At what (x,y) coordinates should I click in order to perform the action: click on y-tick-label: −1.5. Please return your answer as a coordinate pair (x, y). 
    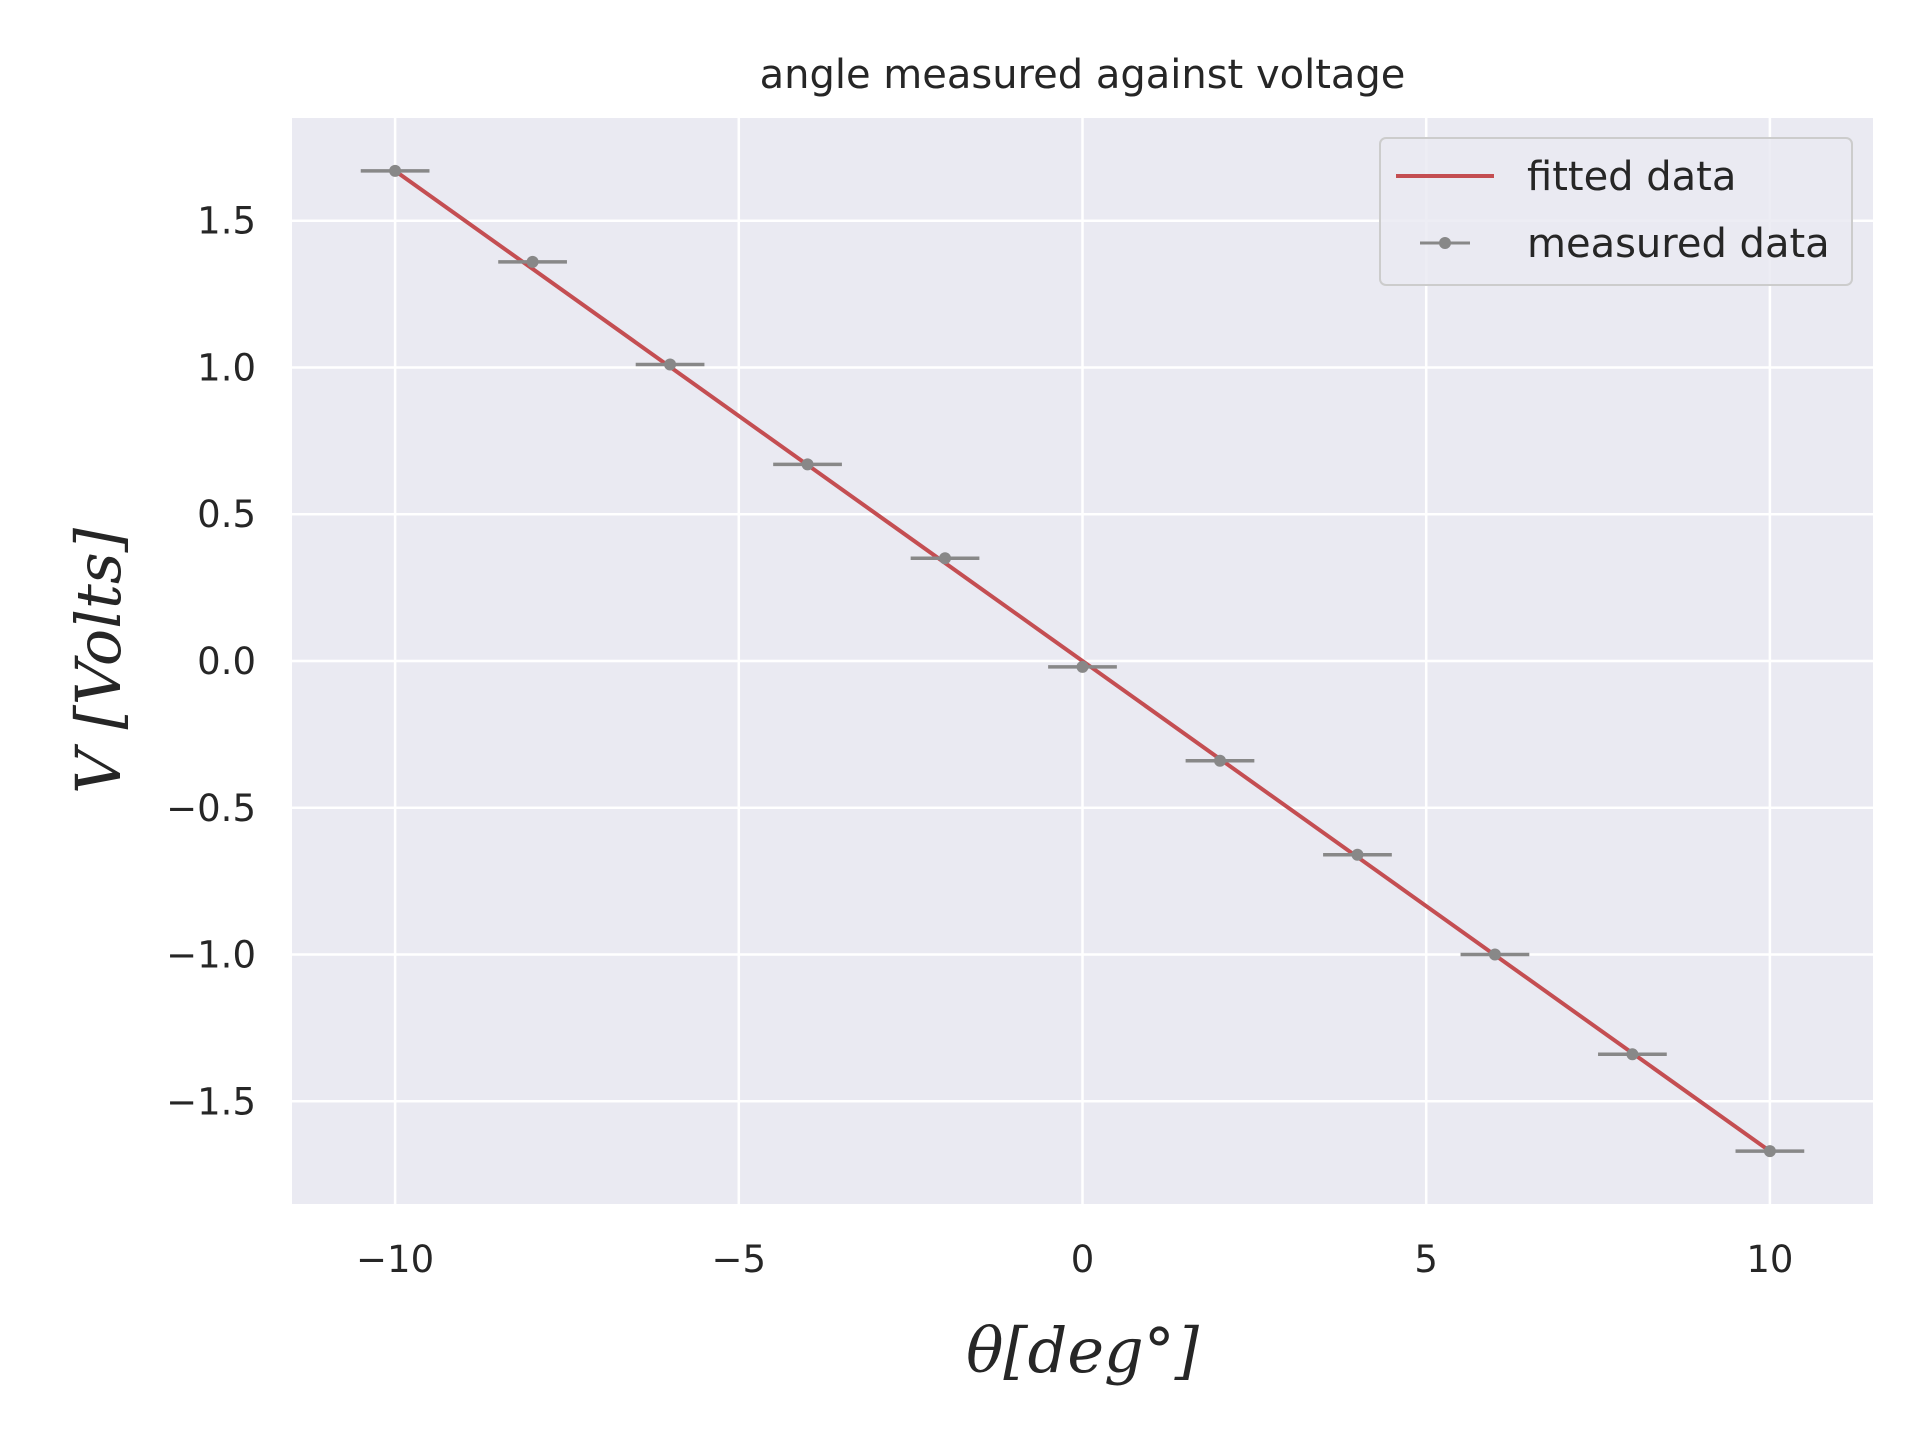
    Looking at the image, I should click on (211, 1101).